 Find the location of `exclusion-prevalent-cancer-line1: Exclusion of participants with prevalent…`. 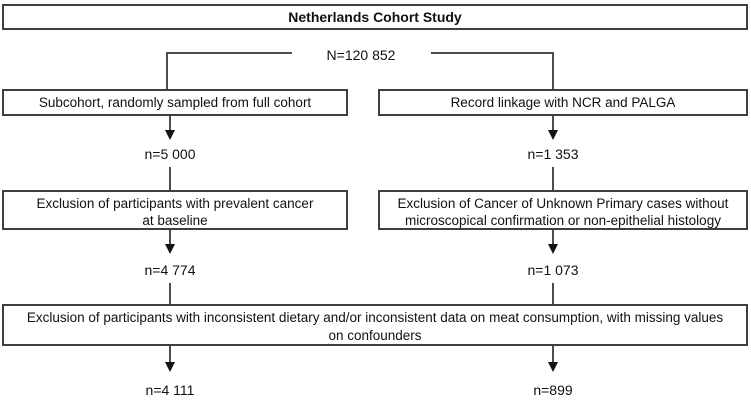

exclusion-prevalent-cancer-line1: Exclusion of participants with prevalent… is located at coordinates (175, 203).